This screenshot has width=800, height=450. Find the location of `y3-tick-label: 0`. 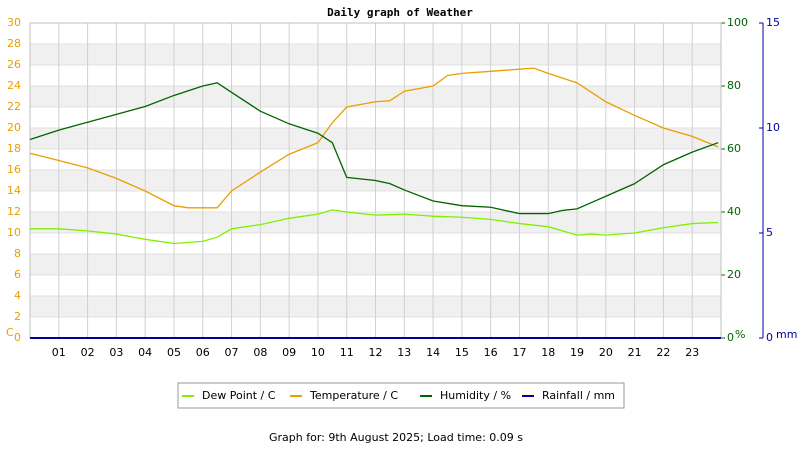

y3-tick-label: 0 is located at coordinates (769, 337).